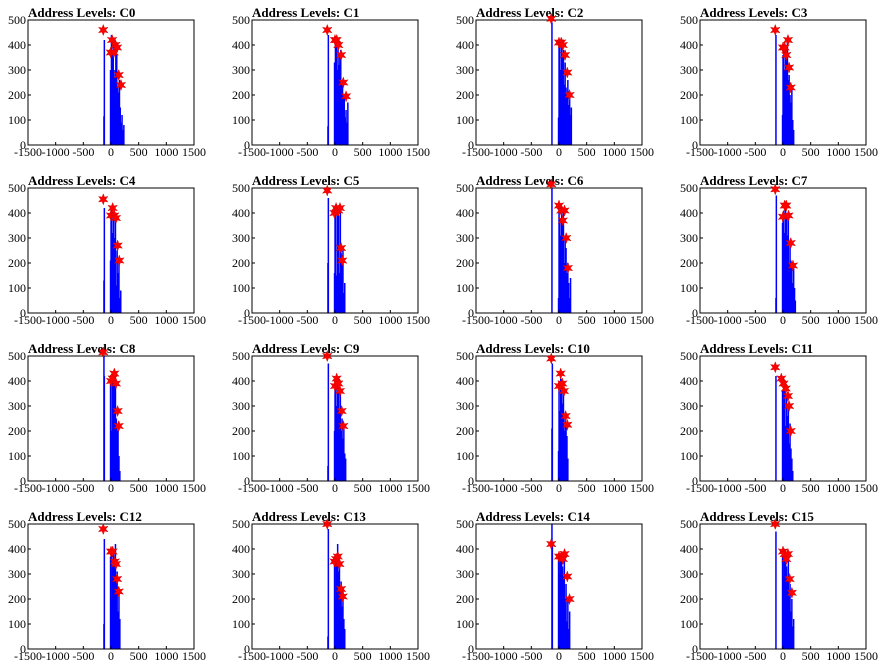  What do you see at coordinates (530, 180) in the screenshot?
I see `chart-title: Address Levels: C6` at bounding box center [530, 180].